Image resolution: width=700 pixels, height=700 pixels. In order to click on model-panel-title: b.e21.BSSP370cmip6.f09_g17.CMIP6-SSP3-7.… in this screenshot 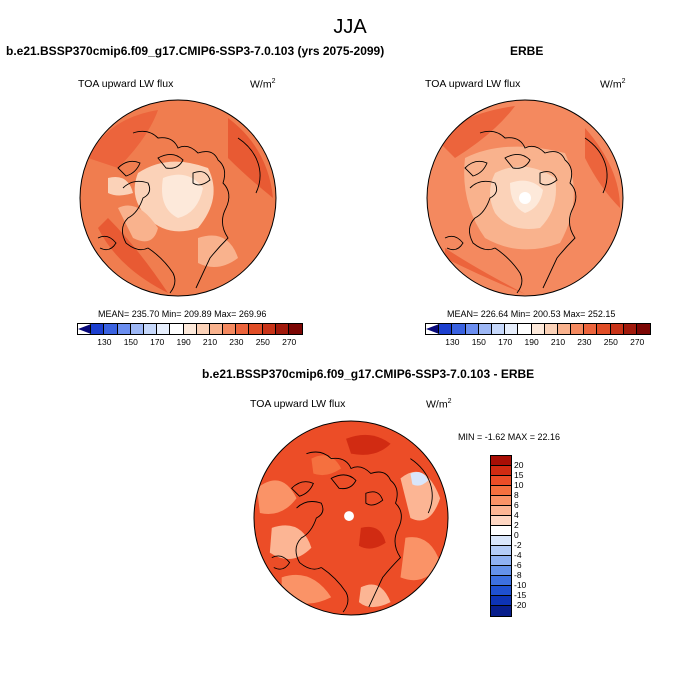, I will do `click(195, 51)`.